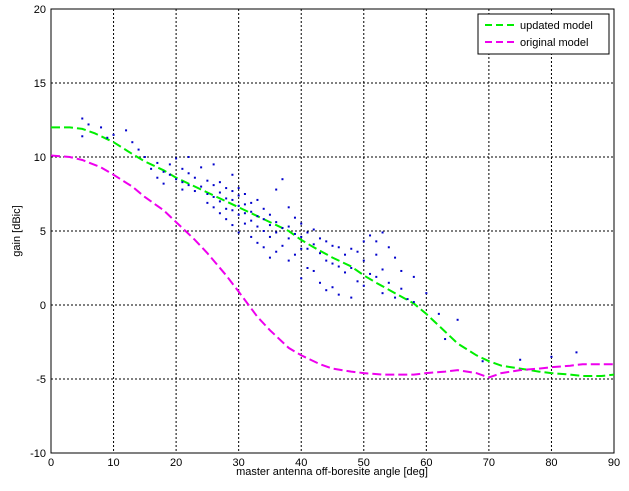  I want to click on y-tick-label: 0, so click(43, 306).